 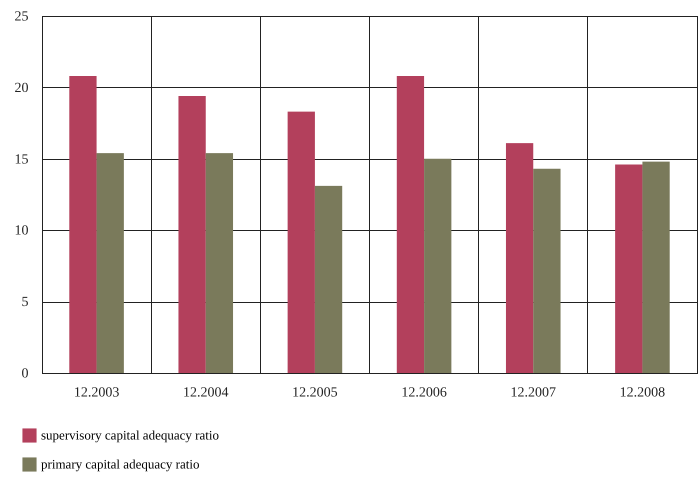 I want to click on legend-label: supervisory capital adequacy ratio, so click(x=130, y=435).